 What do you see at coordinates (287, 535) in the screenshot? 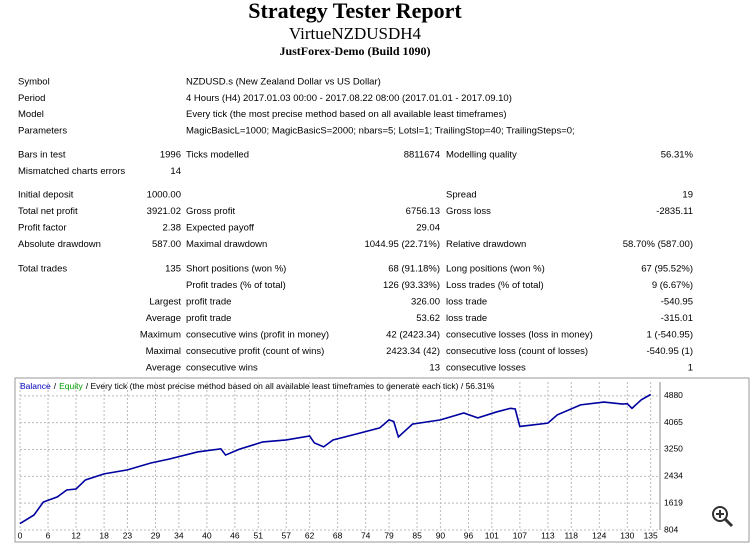
I see `x-tick-label: 57` at bounding box center [287, 535].